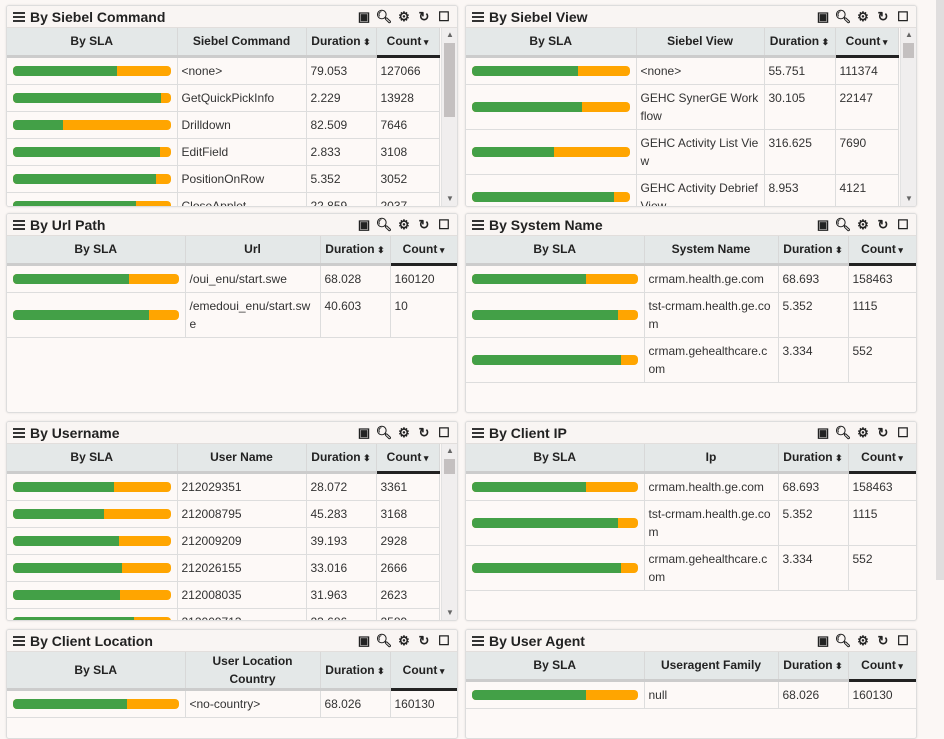 This screenshot has height=739, width=944. I want to click on page-scrollbar, so click(940, 290).